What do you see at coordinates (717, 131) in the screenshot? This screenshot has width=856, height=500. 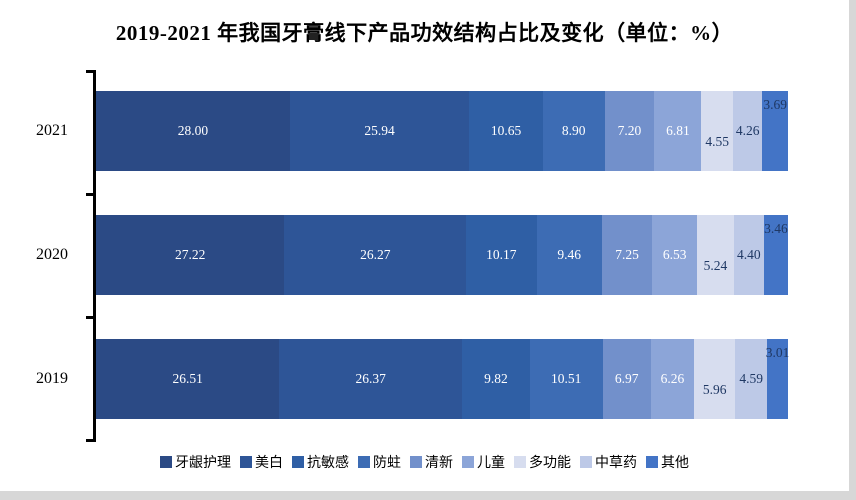 I see `bar-segment: 4.55` at bounding box center [717, 131].